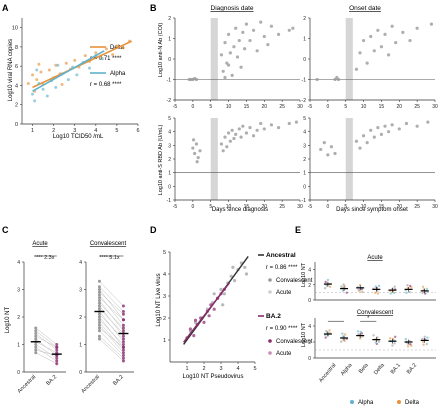 This screenshot has width=440, height=410. I want to click on panel-b-x-tick-label: 25, so click(417, 107).